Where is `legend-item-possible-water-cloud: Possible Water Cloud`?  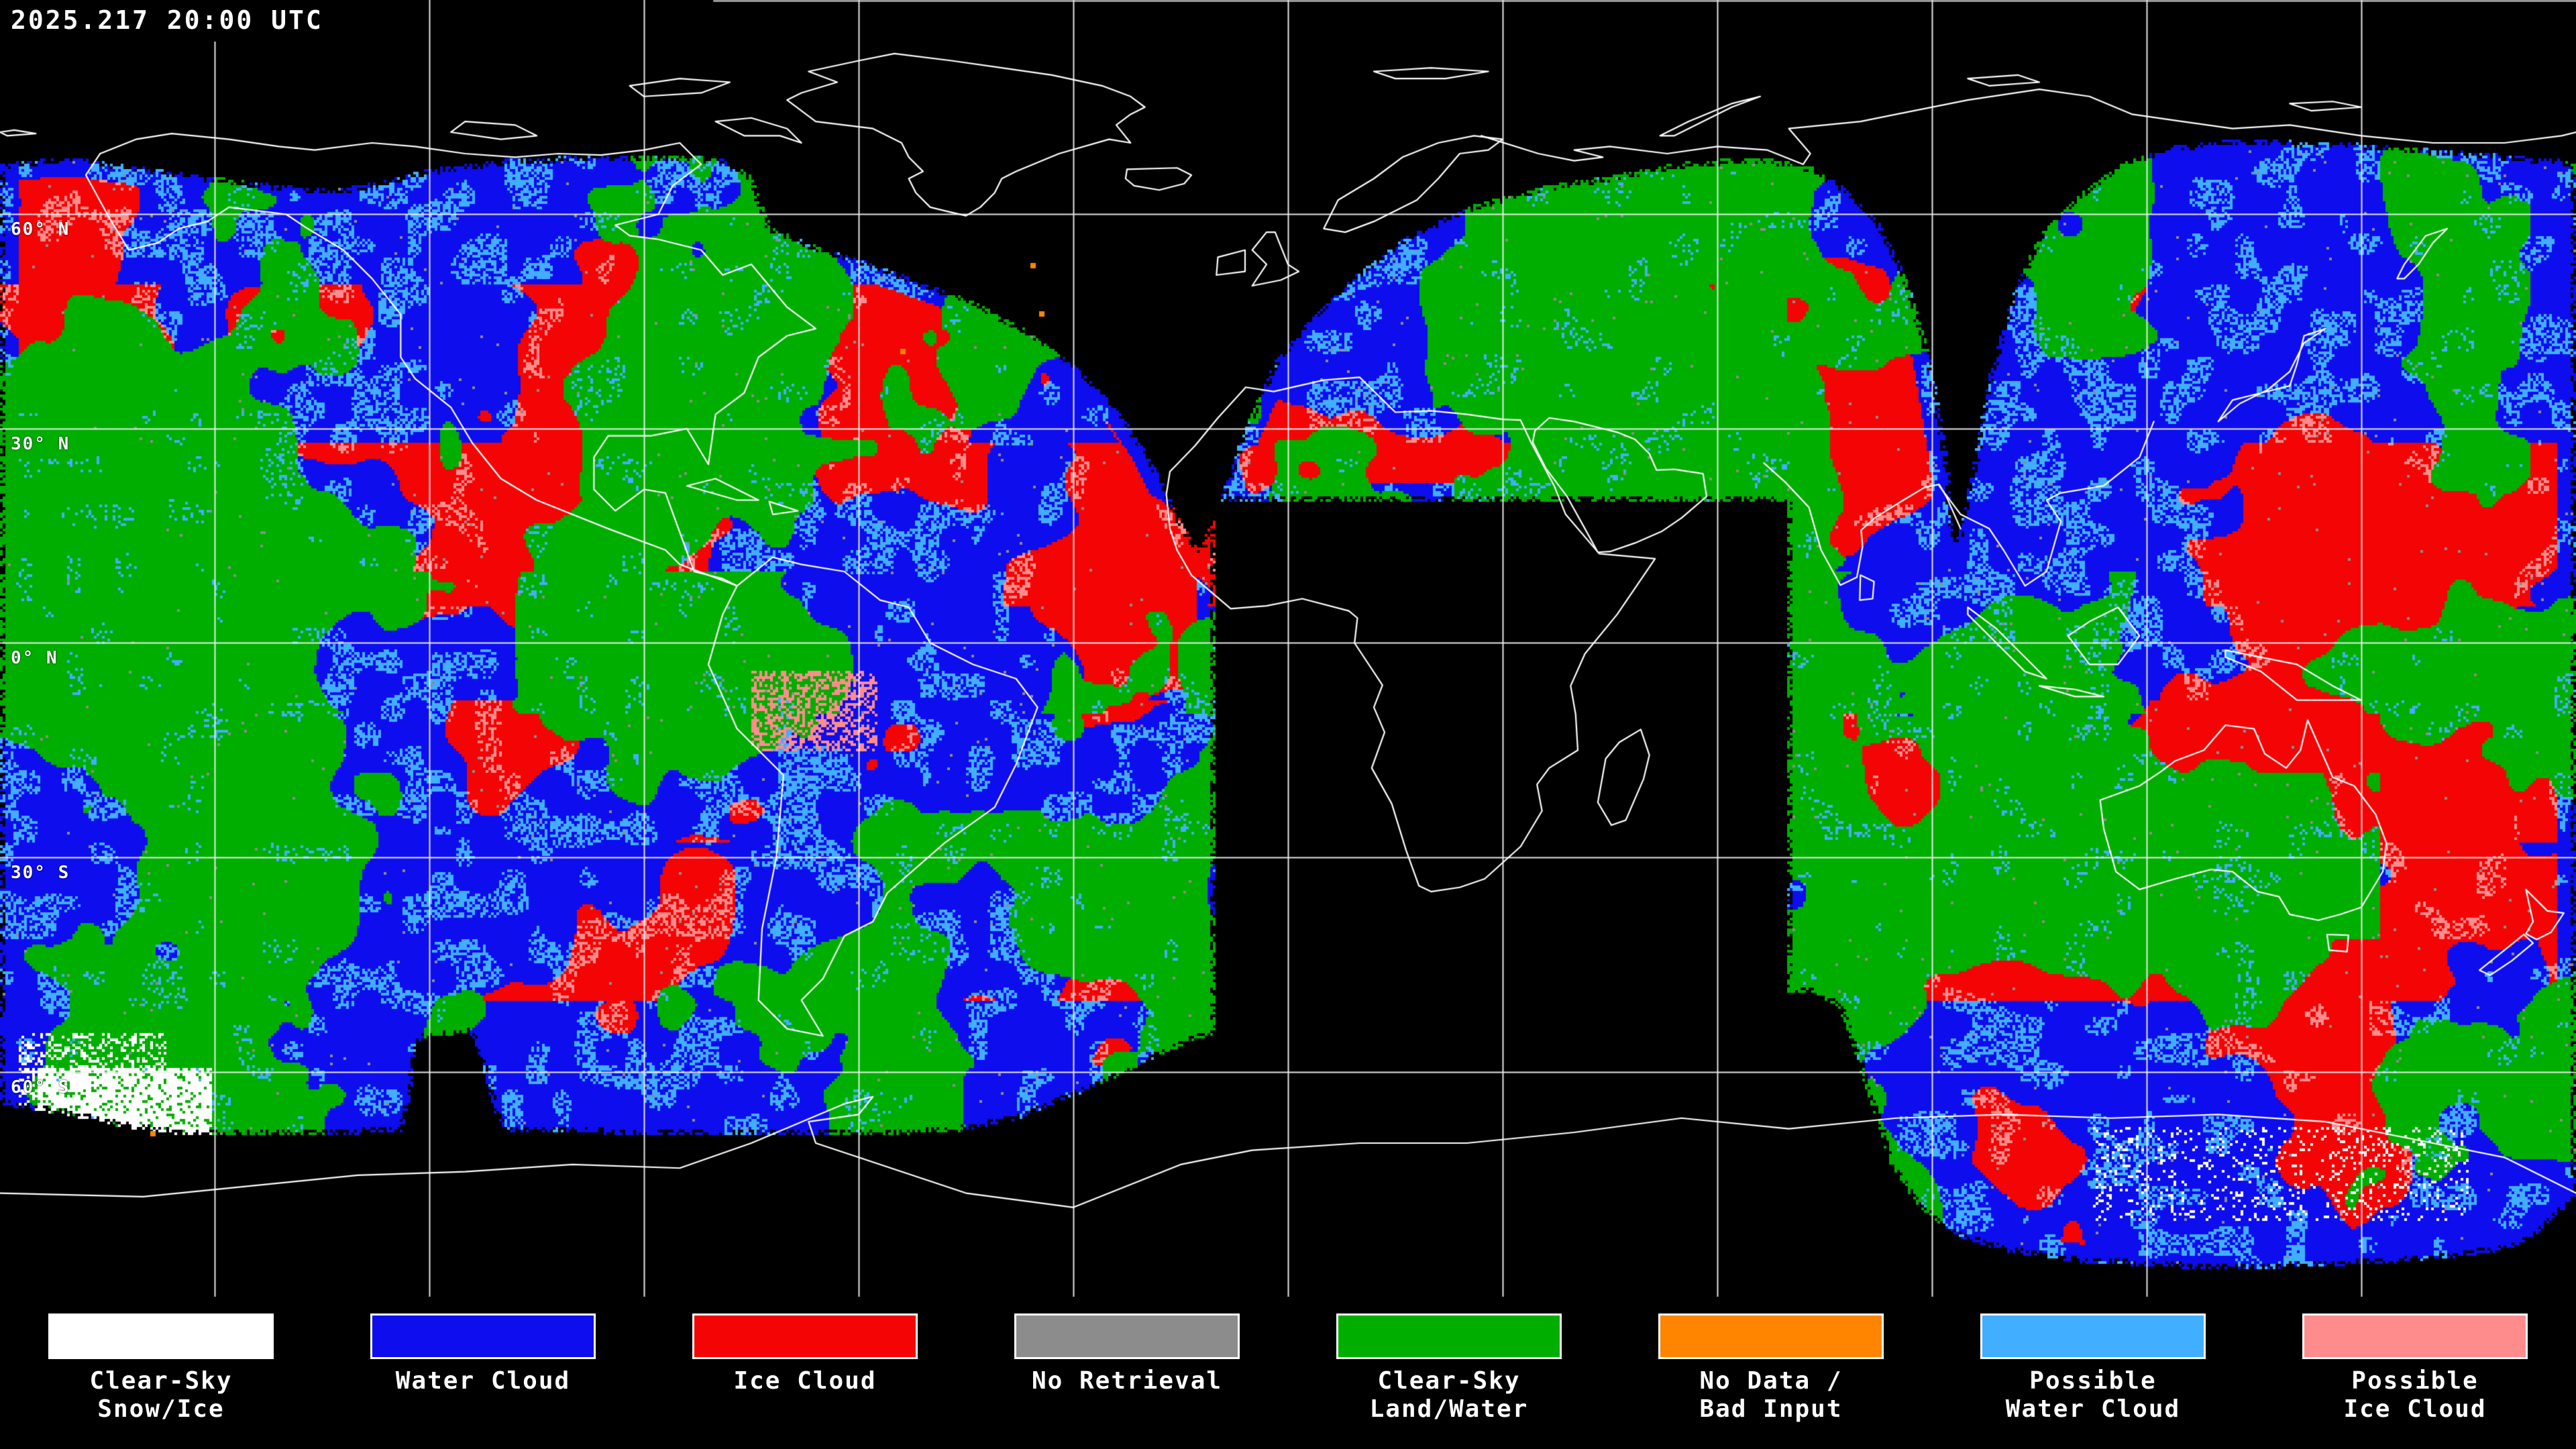 legend-item-possible-water-cloud: Possible Water Cloud is located at coordinates (2093, 1368).